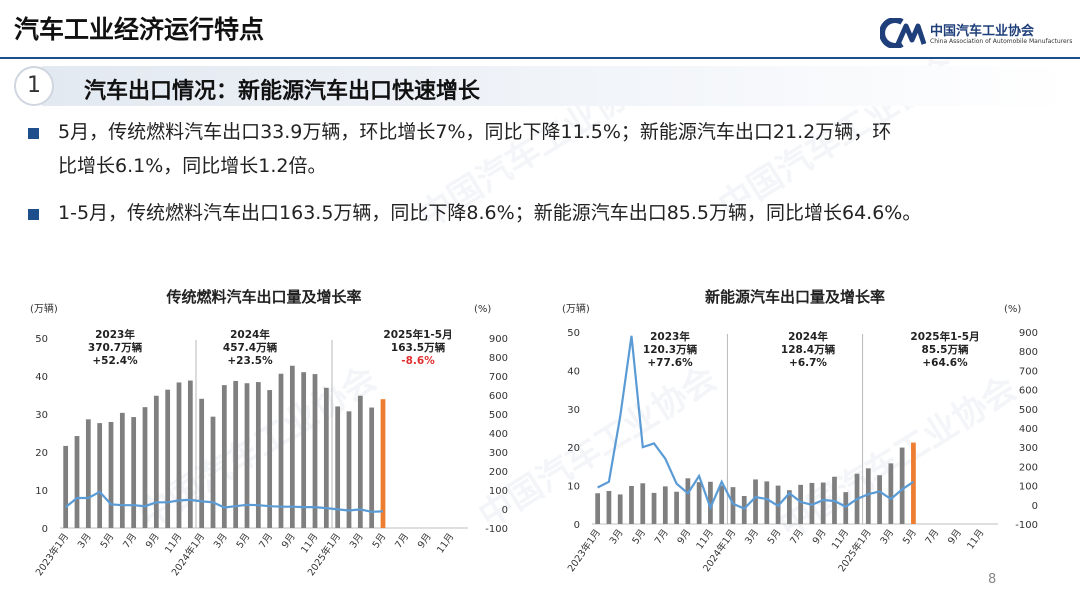  What do you see at coordinates (1028, 448) in the screenshot?
I see `y2-tick-label: 300` at bounding box center [1028, 448].